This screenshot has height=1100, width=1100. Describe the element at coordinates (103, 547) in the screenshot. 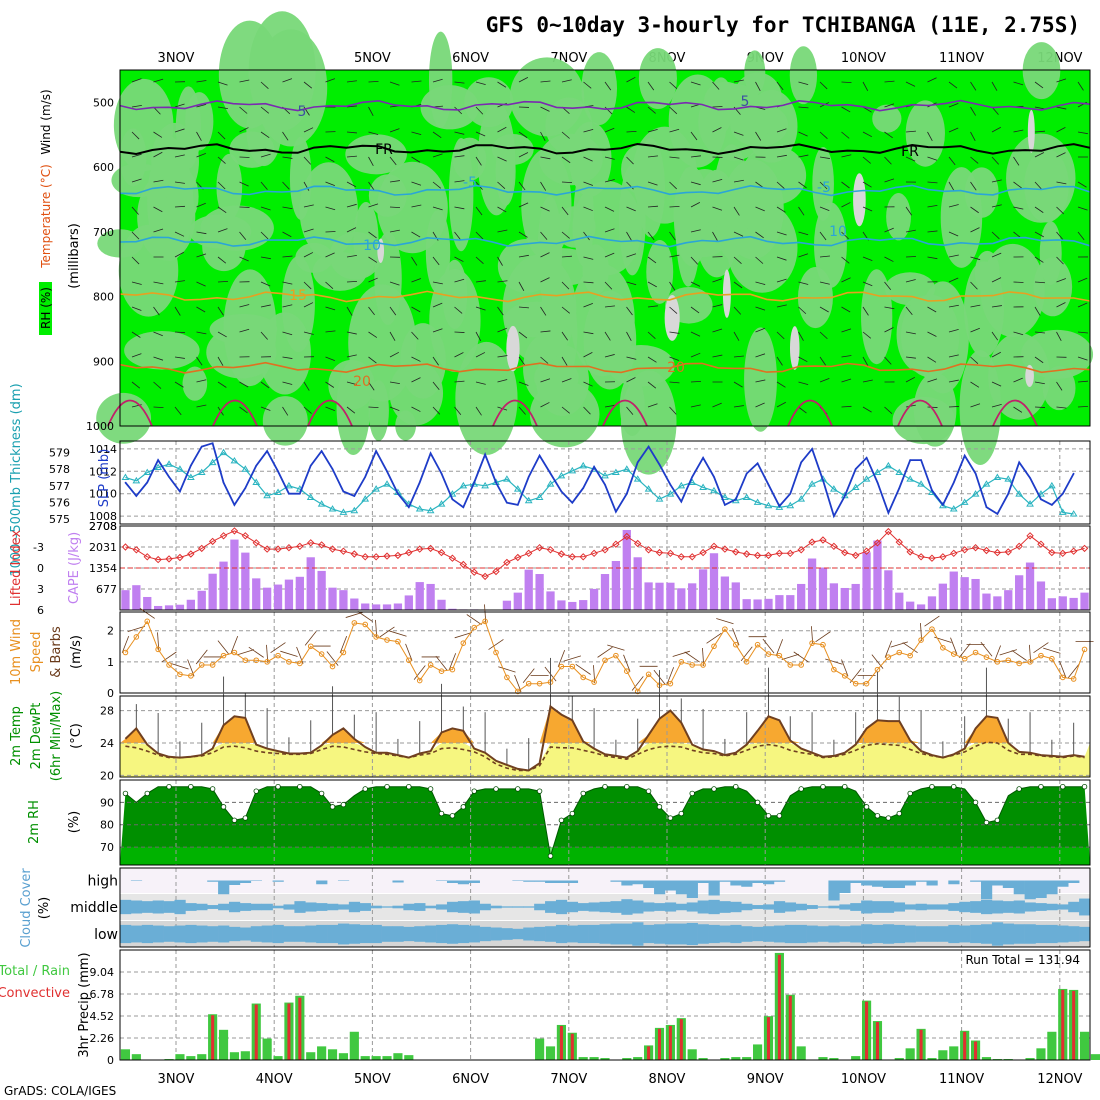

I see `cape-tick: 2031` at that location.